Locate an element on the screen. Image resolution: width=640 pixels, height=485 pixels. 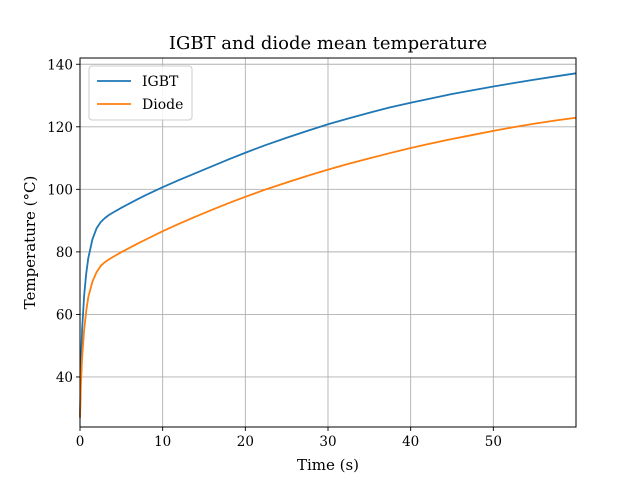
legend-box is located at coordinates (140, 93).